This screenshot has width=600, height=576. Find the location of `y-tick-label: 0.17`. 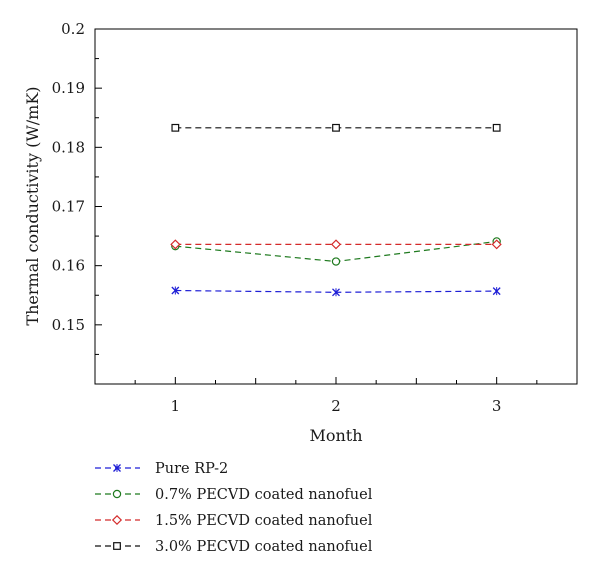

y-tick-label: 0.17 is located at coordinates (68, 207).